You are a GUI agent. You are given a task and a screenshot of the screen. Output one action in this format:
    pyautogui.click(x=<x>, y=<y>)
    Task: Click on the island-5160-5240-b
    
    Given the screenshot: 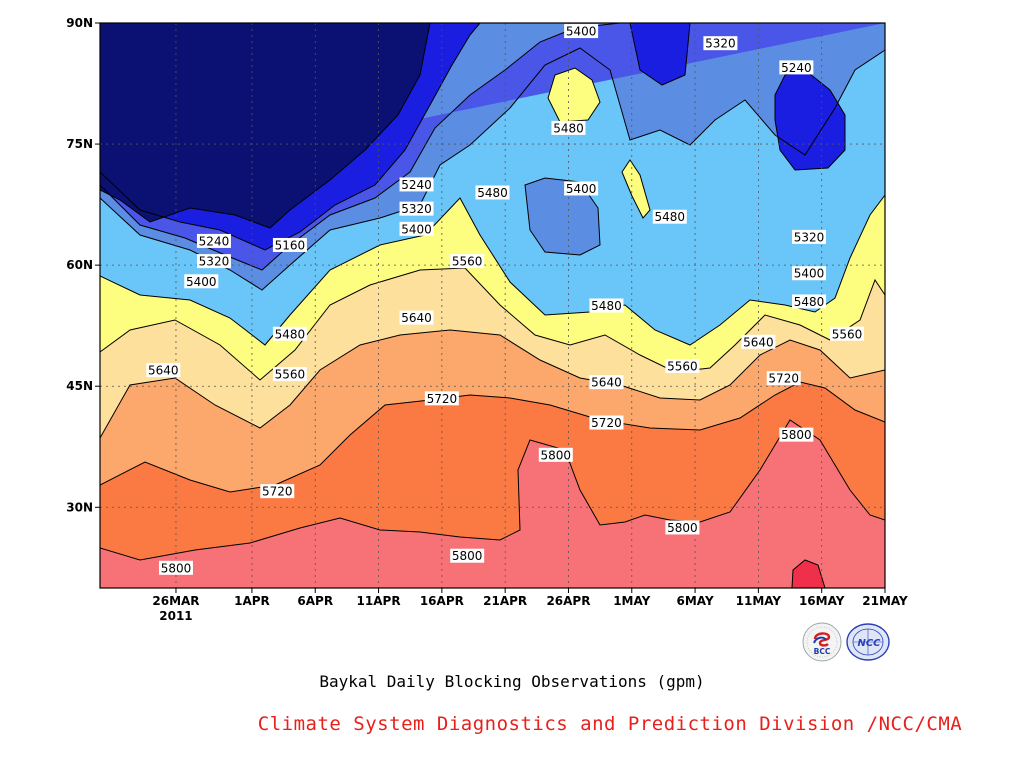 What is the action you would take?
    pyautogui.click(x=660, y=54)
    